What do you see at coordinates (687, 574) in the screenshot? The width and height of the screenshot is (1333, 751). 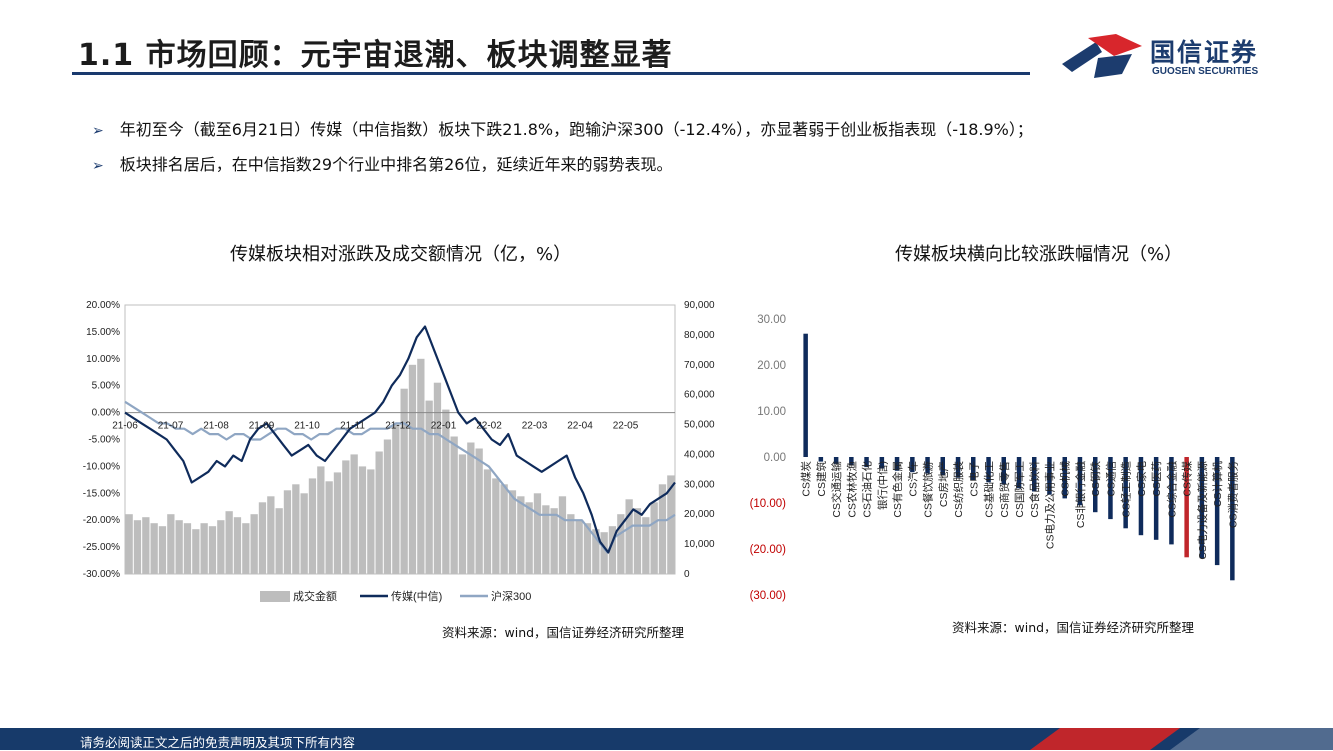 I see `y-right-tick-label: 0` at bounding box center [687, 574].